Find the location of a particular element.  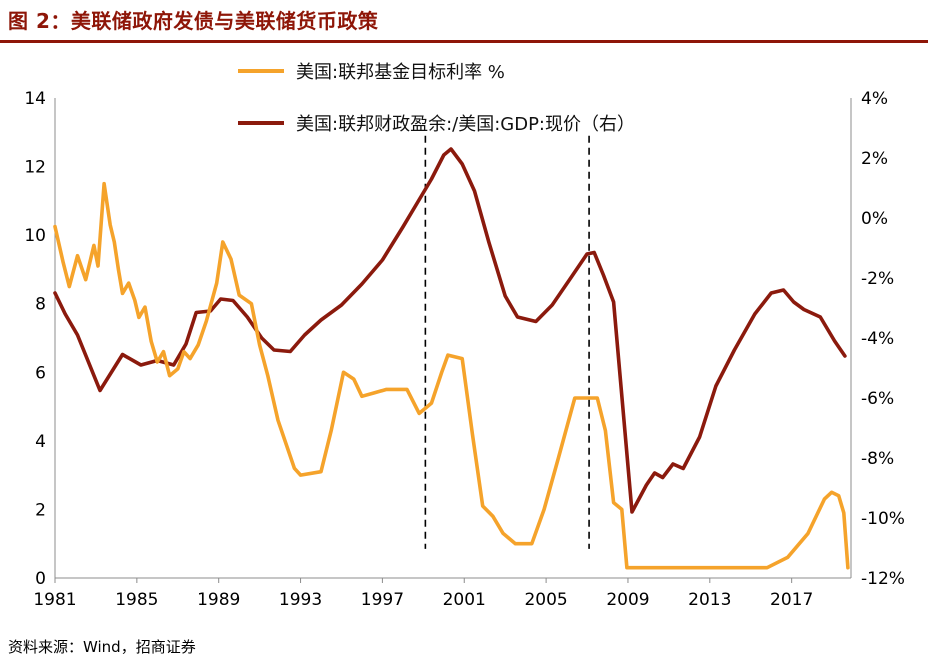

x-axis-tick-label: 1989 is located at coordinates (218, 600).